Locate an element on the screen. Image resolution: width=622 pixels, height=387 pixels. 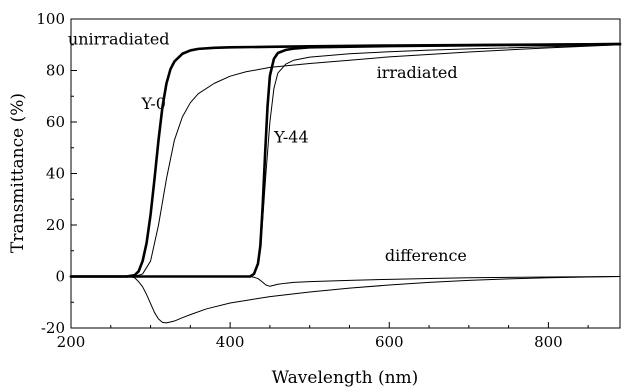
annotation-irradiated: irradiated is located at coordinates (417, 72).